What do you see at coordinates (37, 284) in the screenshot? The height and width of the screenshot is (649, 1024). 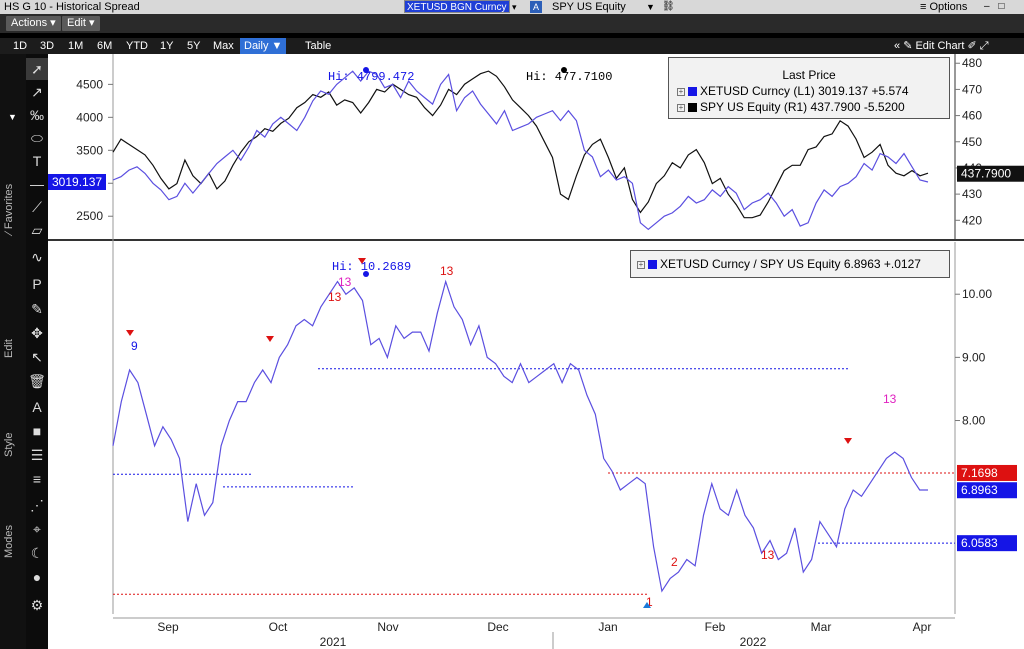 I see `p-tool-icon: P` at bounding box center [37, 284].